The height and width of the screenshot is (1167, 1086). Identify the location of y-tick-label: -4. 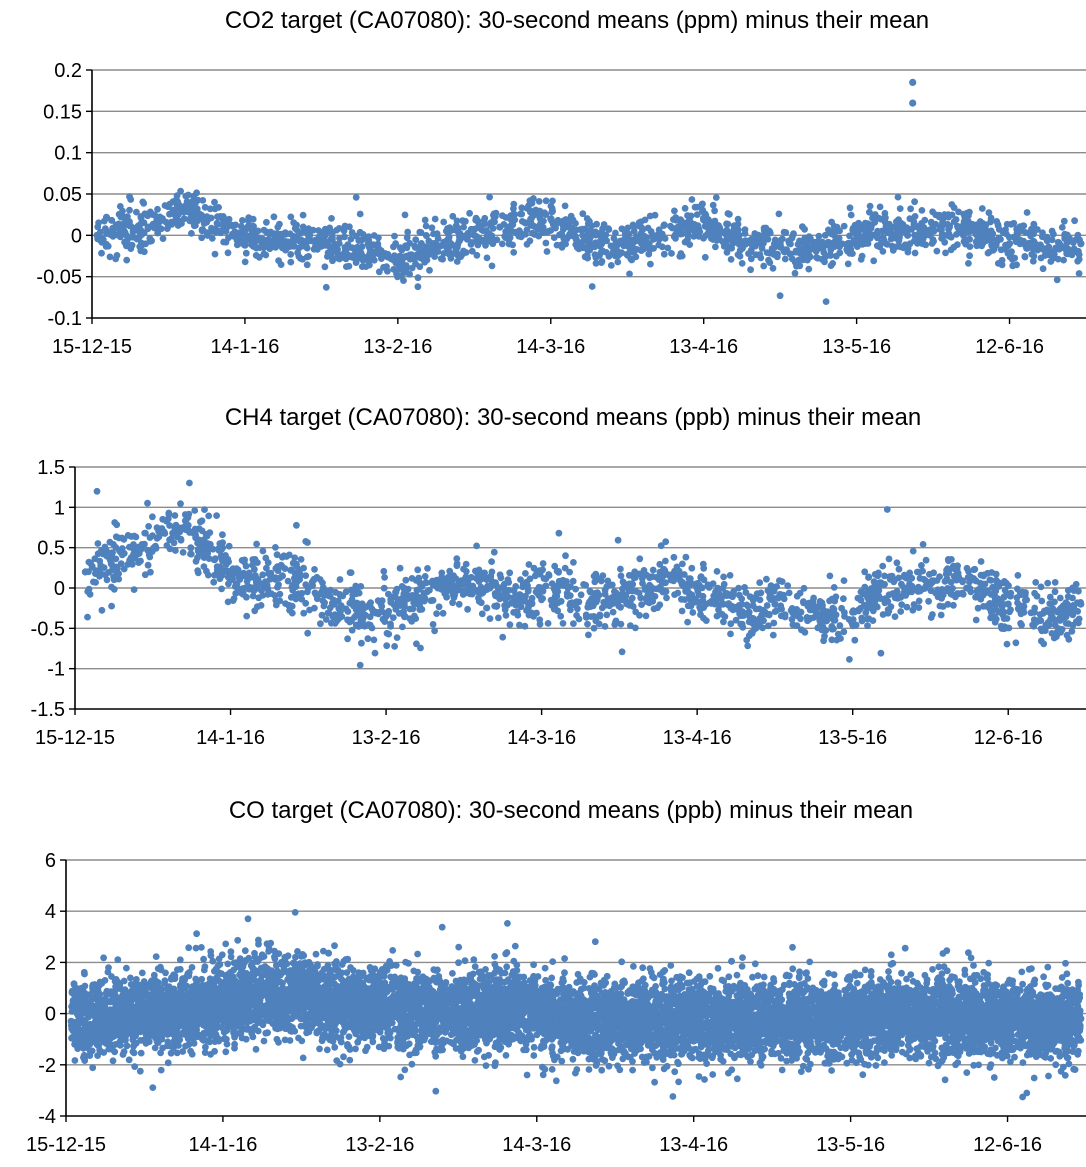
(47, 1117).